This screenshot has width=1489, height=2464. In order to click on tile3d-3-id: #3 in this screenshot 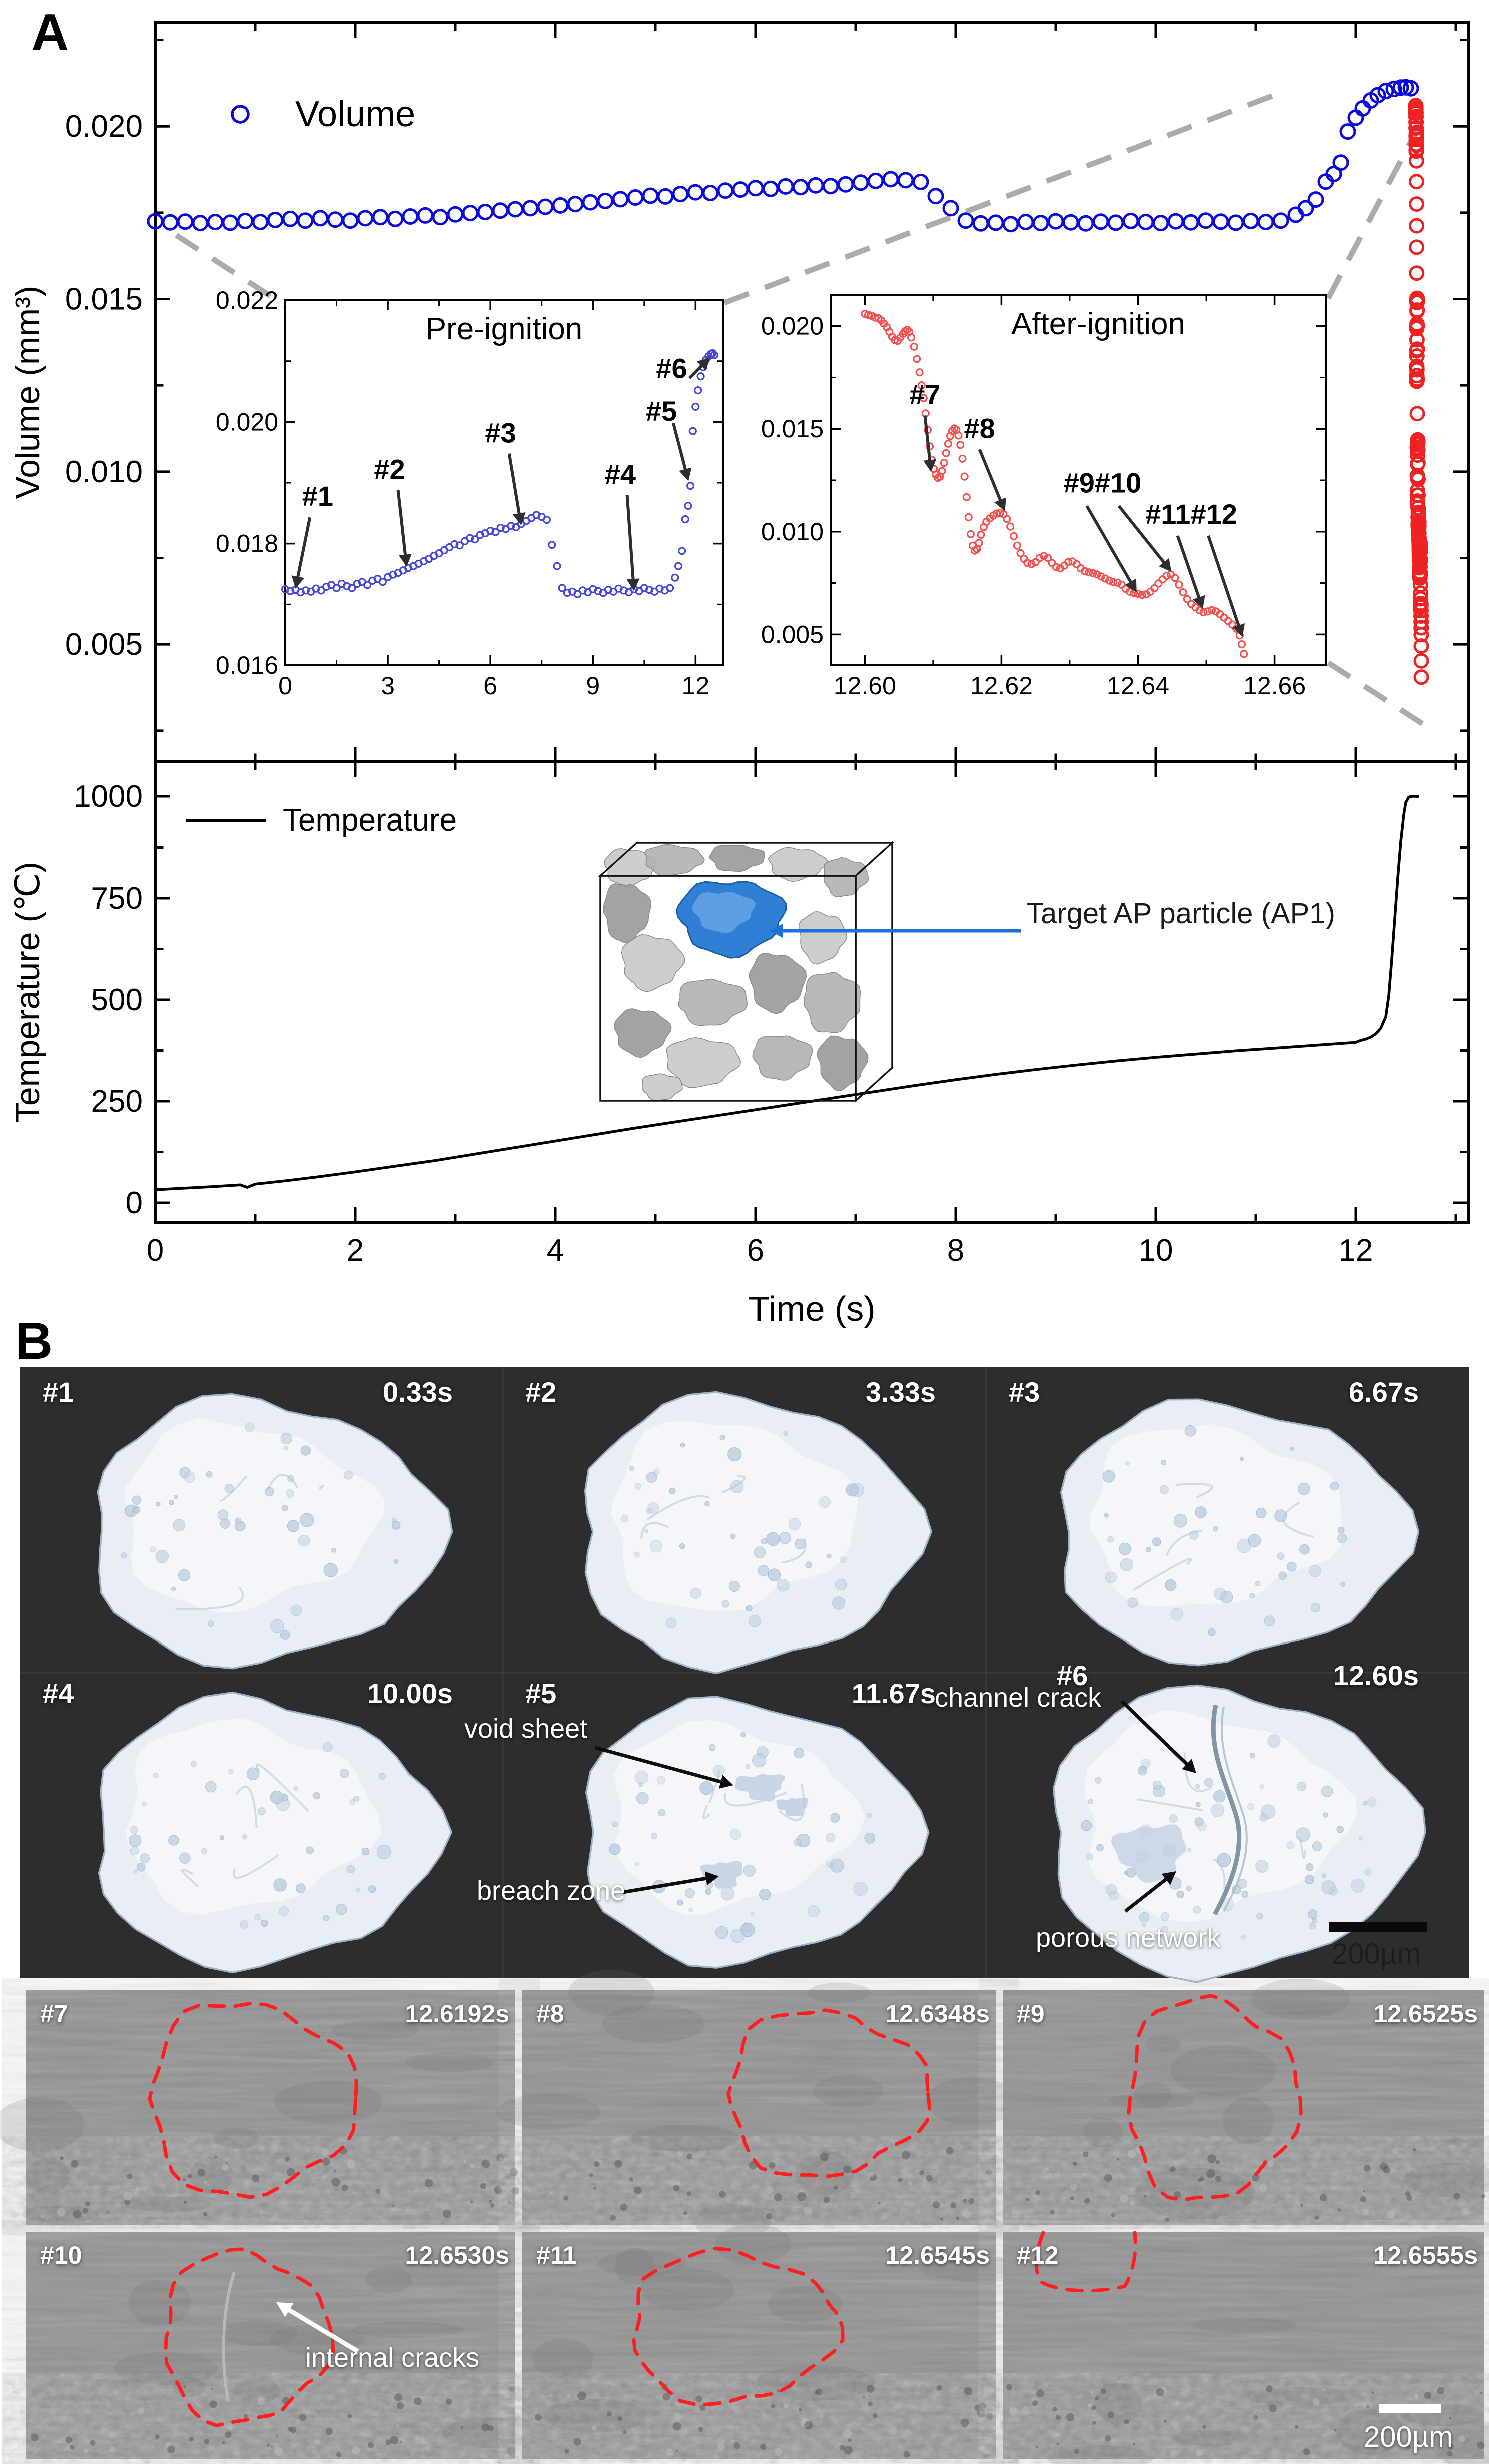, I will do `click(1024, 1392)`.